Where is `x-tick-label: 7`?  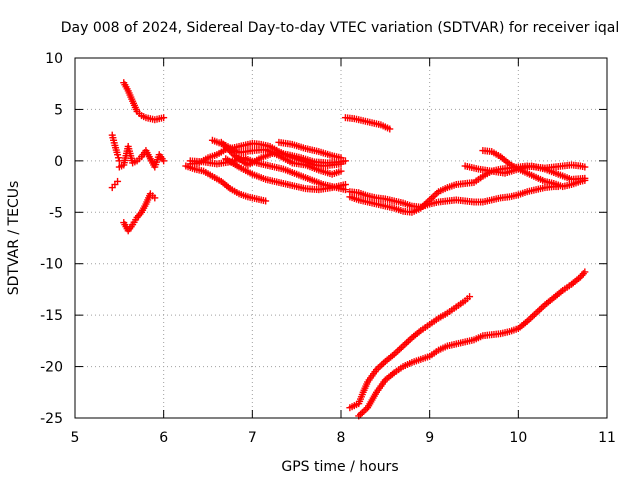
x-tick-label: 7 is located at coordinates (252, 438).